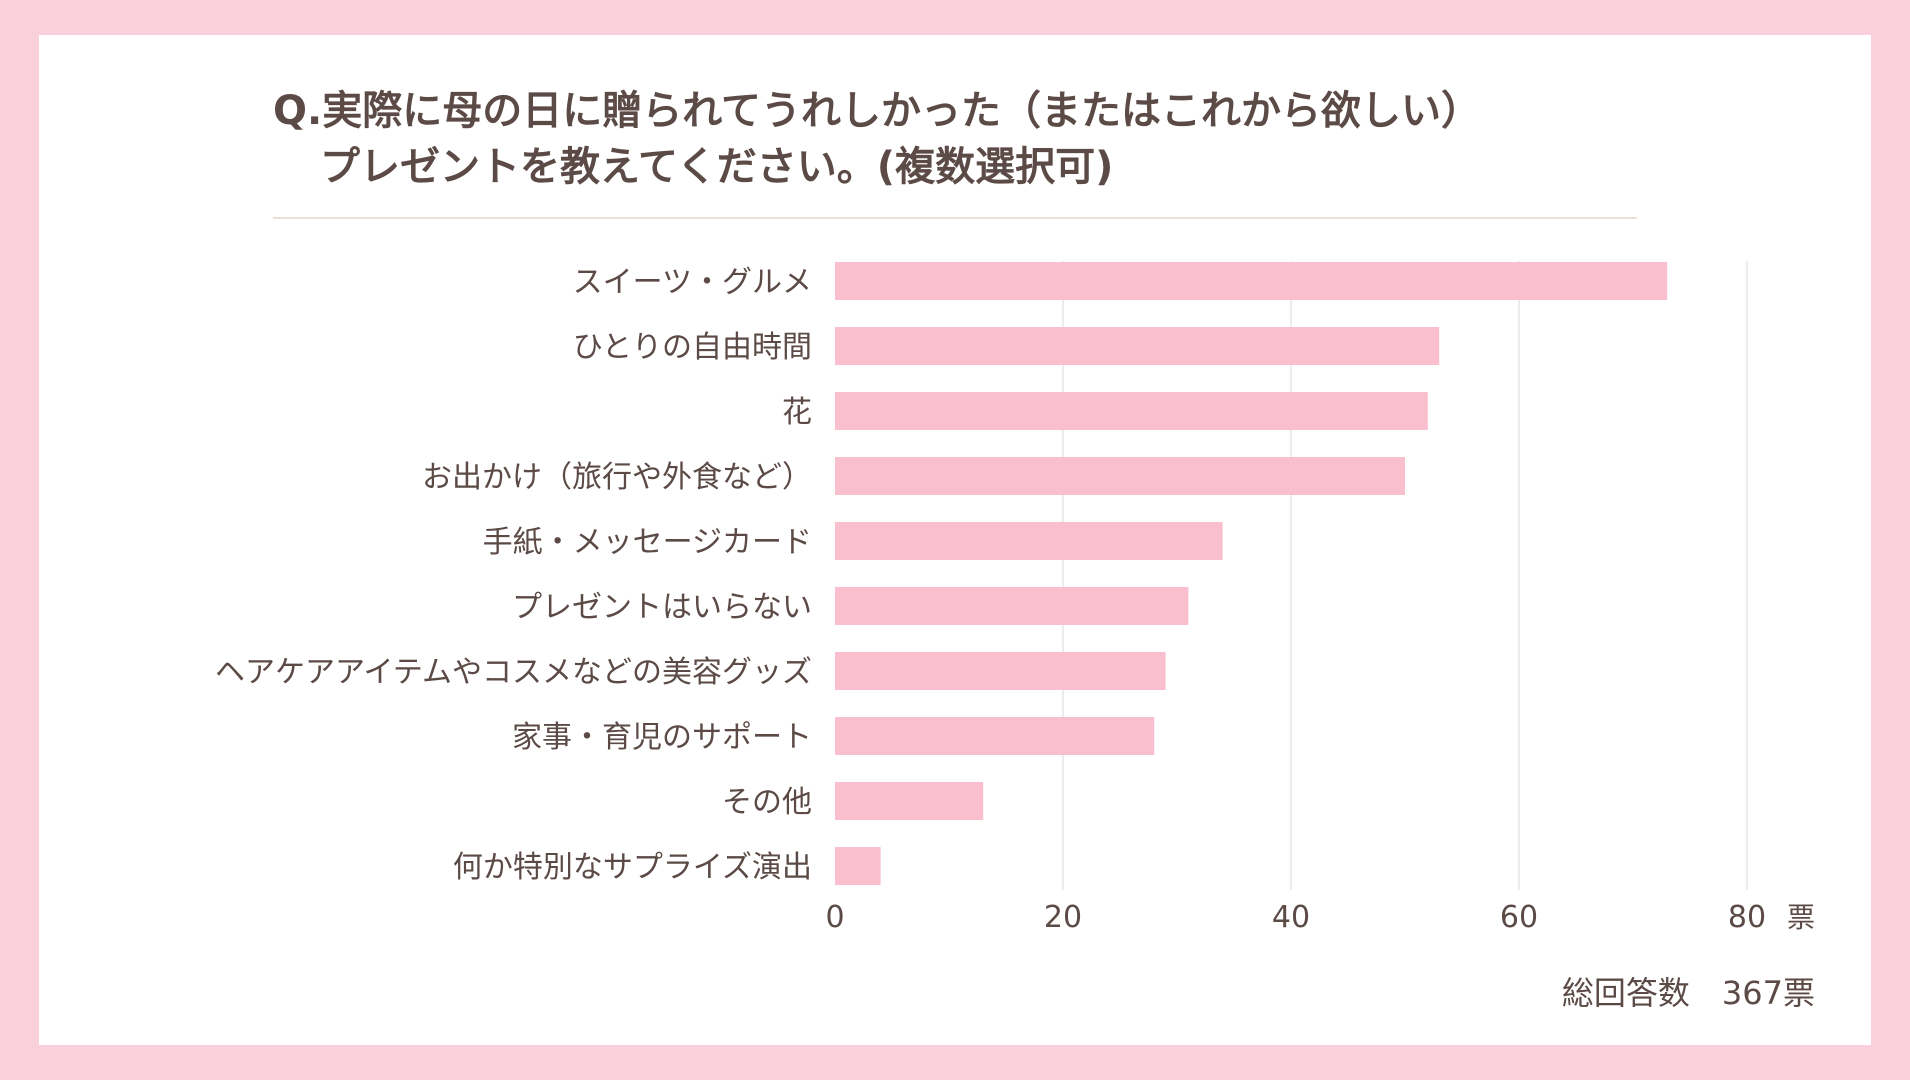  What do you see at coordinates (647, 542) in the screenshot?
I see `category-label: 手紙・メッセージカード` at bounding box center [647, 542].